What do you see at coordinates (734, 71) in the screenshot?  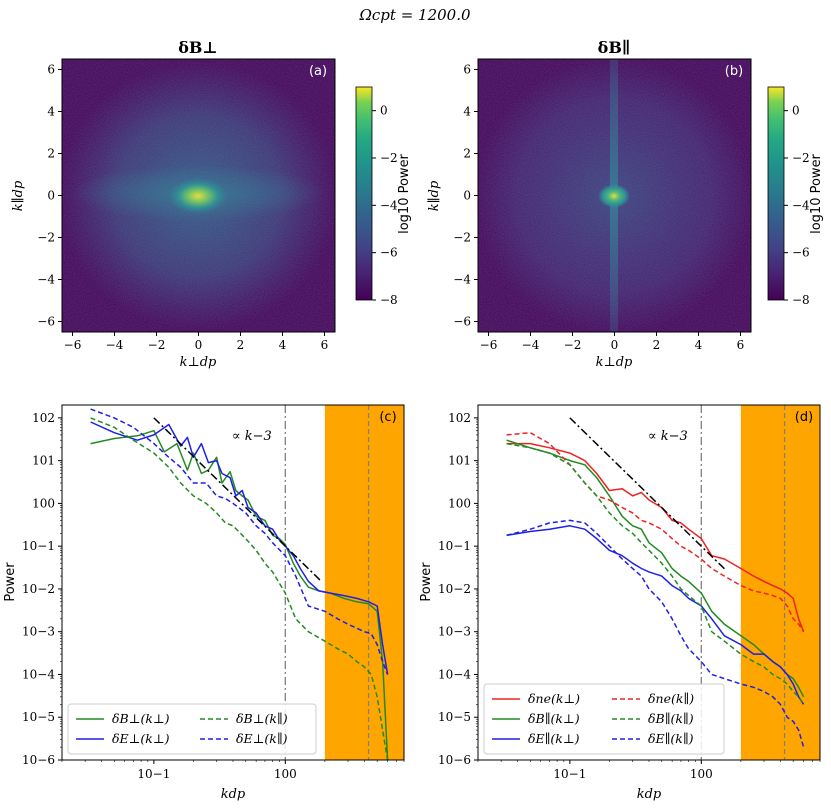 I see `panel-b-label: (b)` at bounding box center [734, 71].